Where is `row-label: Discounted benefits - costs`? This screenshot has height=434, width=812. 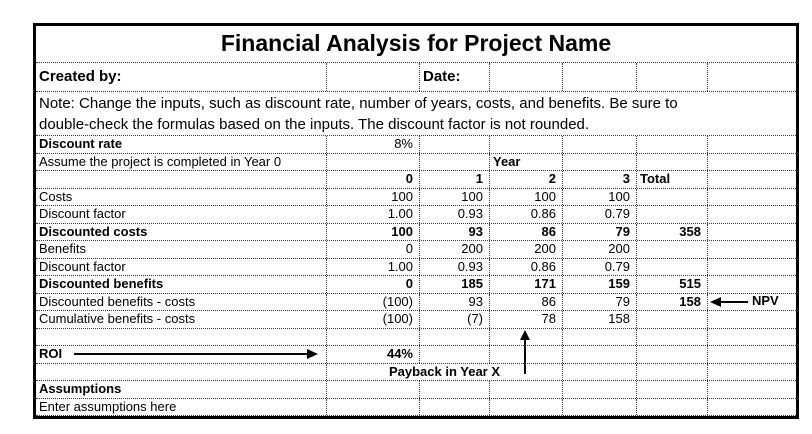
row-label: Discounted benefits - costs is located at coordinates (181, 301).